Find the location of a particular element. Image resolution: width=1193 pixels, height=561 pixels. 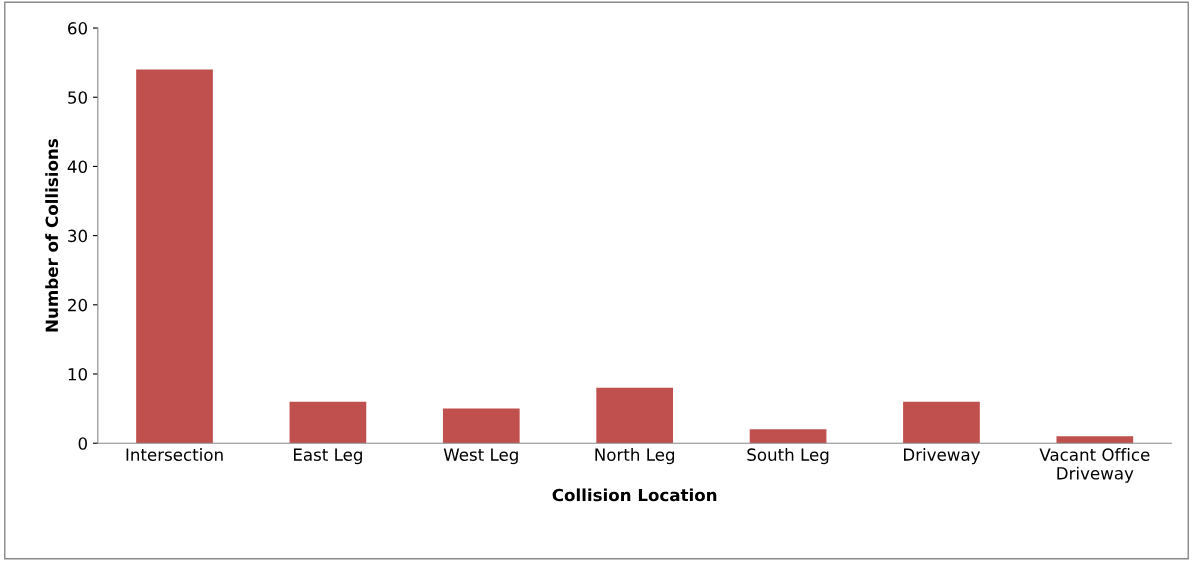

y-tick-label: 30 is located at coordinates (77, 236).